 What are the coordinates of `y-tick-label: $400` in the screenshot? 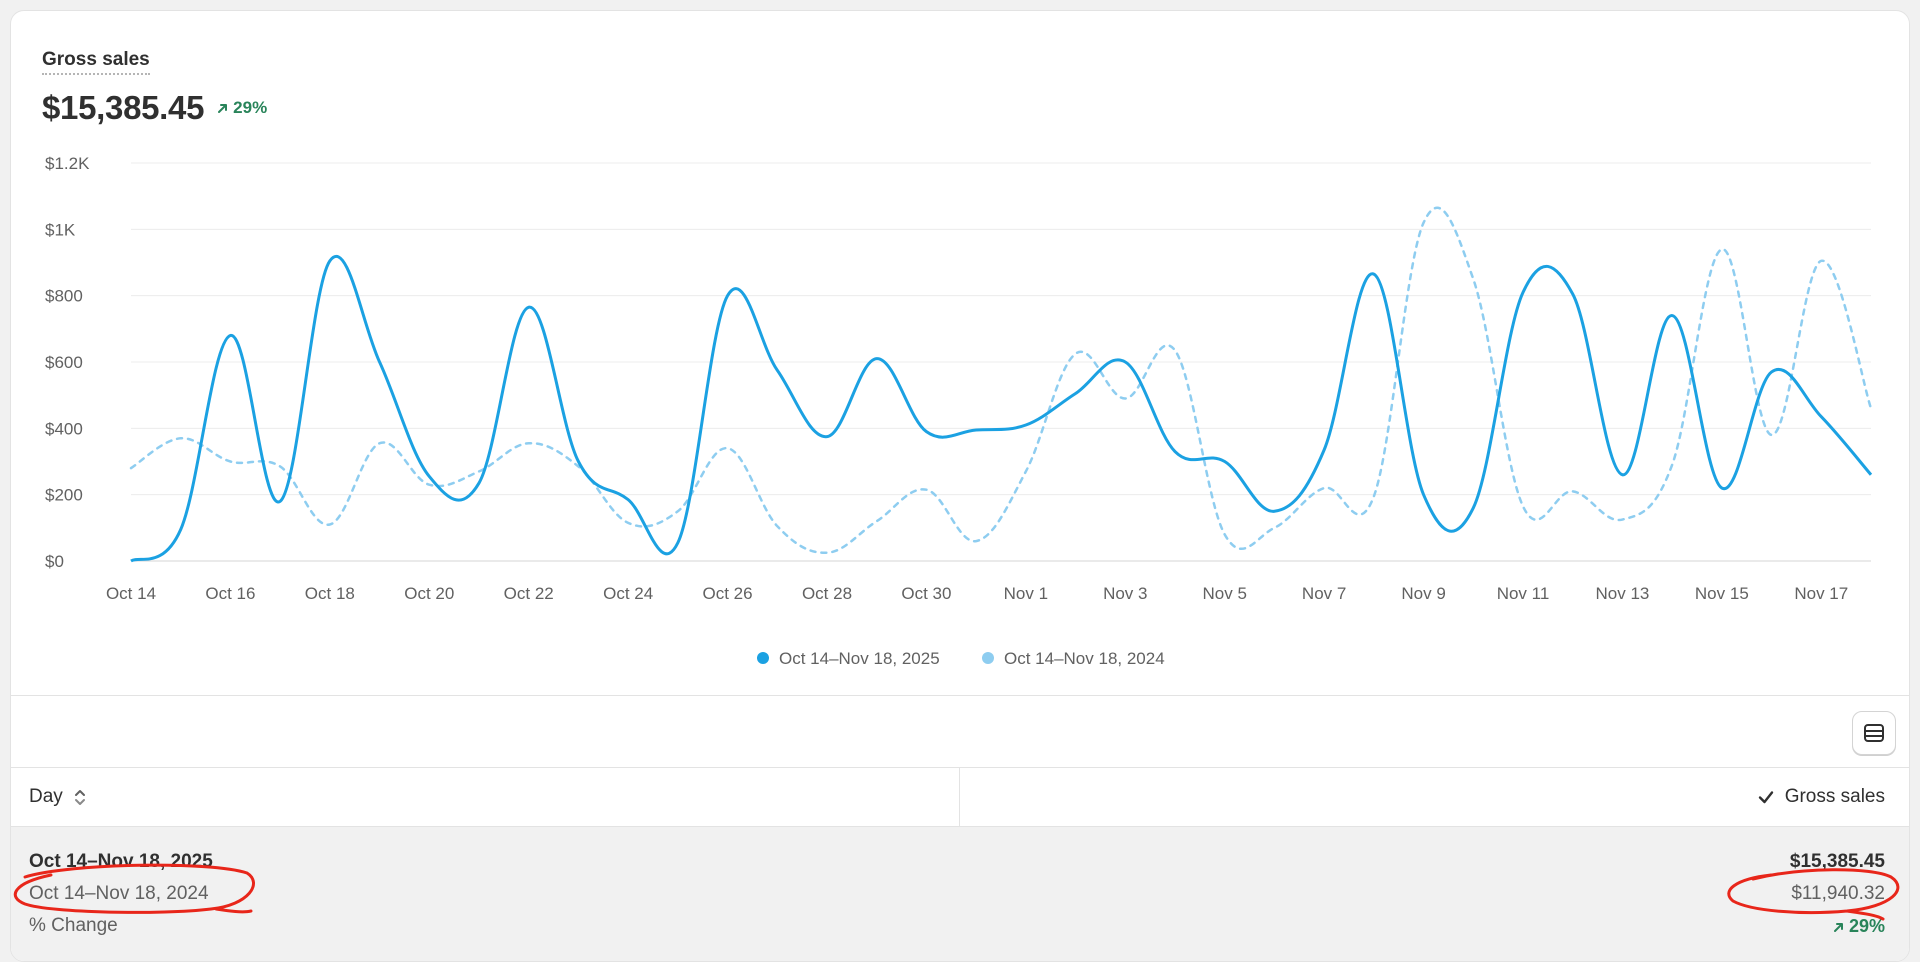 It's located at (64, 428).